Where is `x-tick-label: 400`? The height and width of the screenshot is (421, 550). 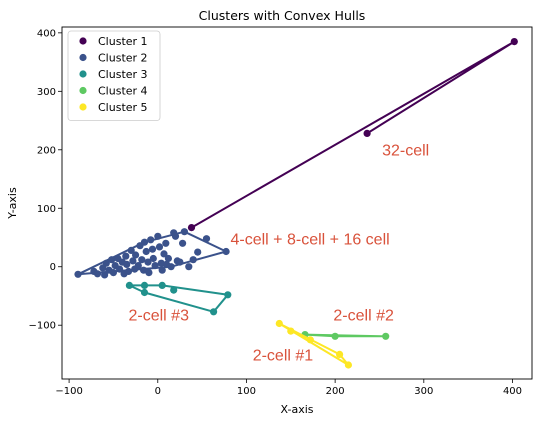
x-tick-label: 400 is located at coordinates (512, 391).